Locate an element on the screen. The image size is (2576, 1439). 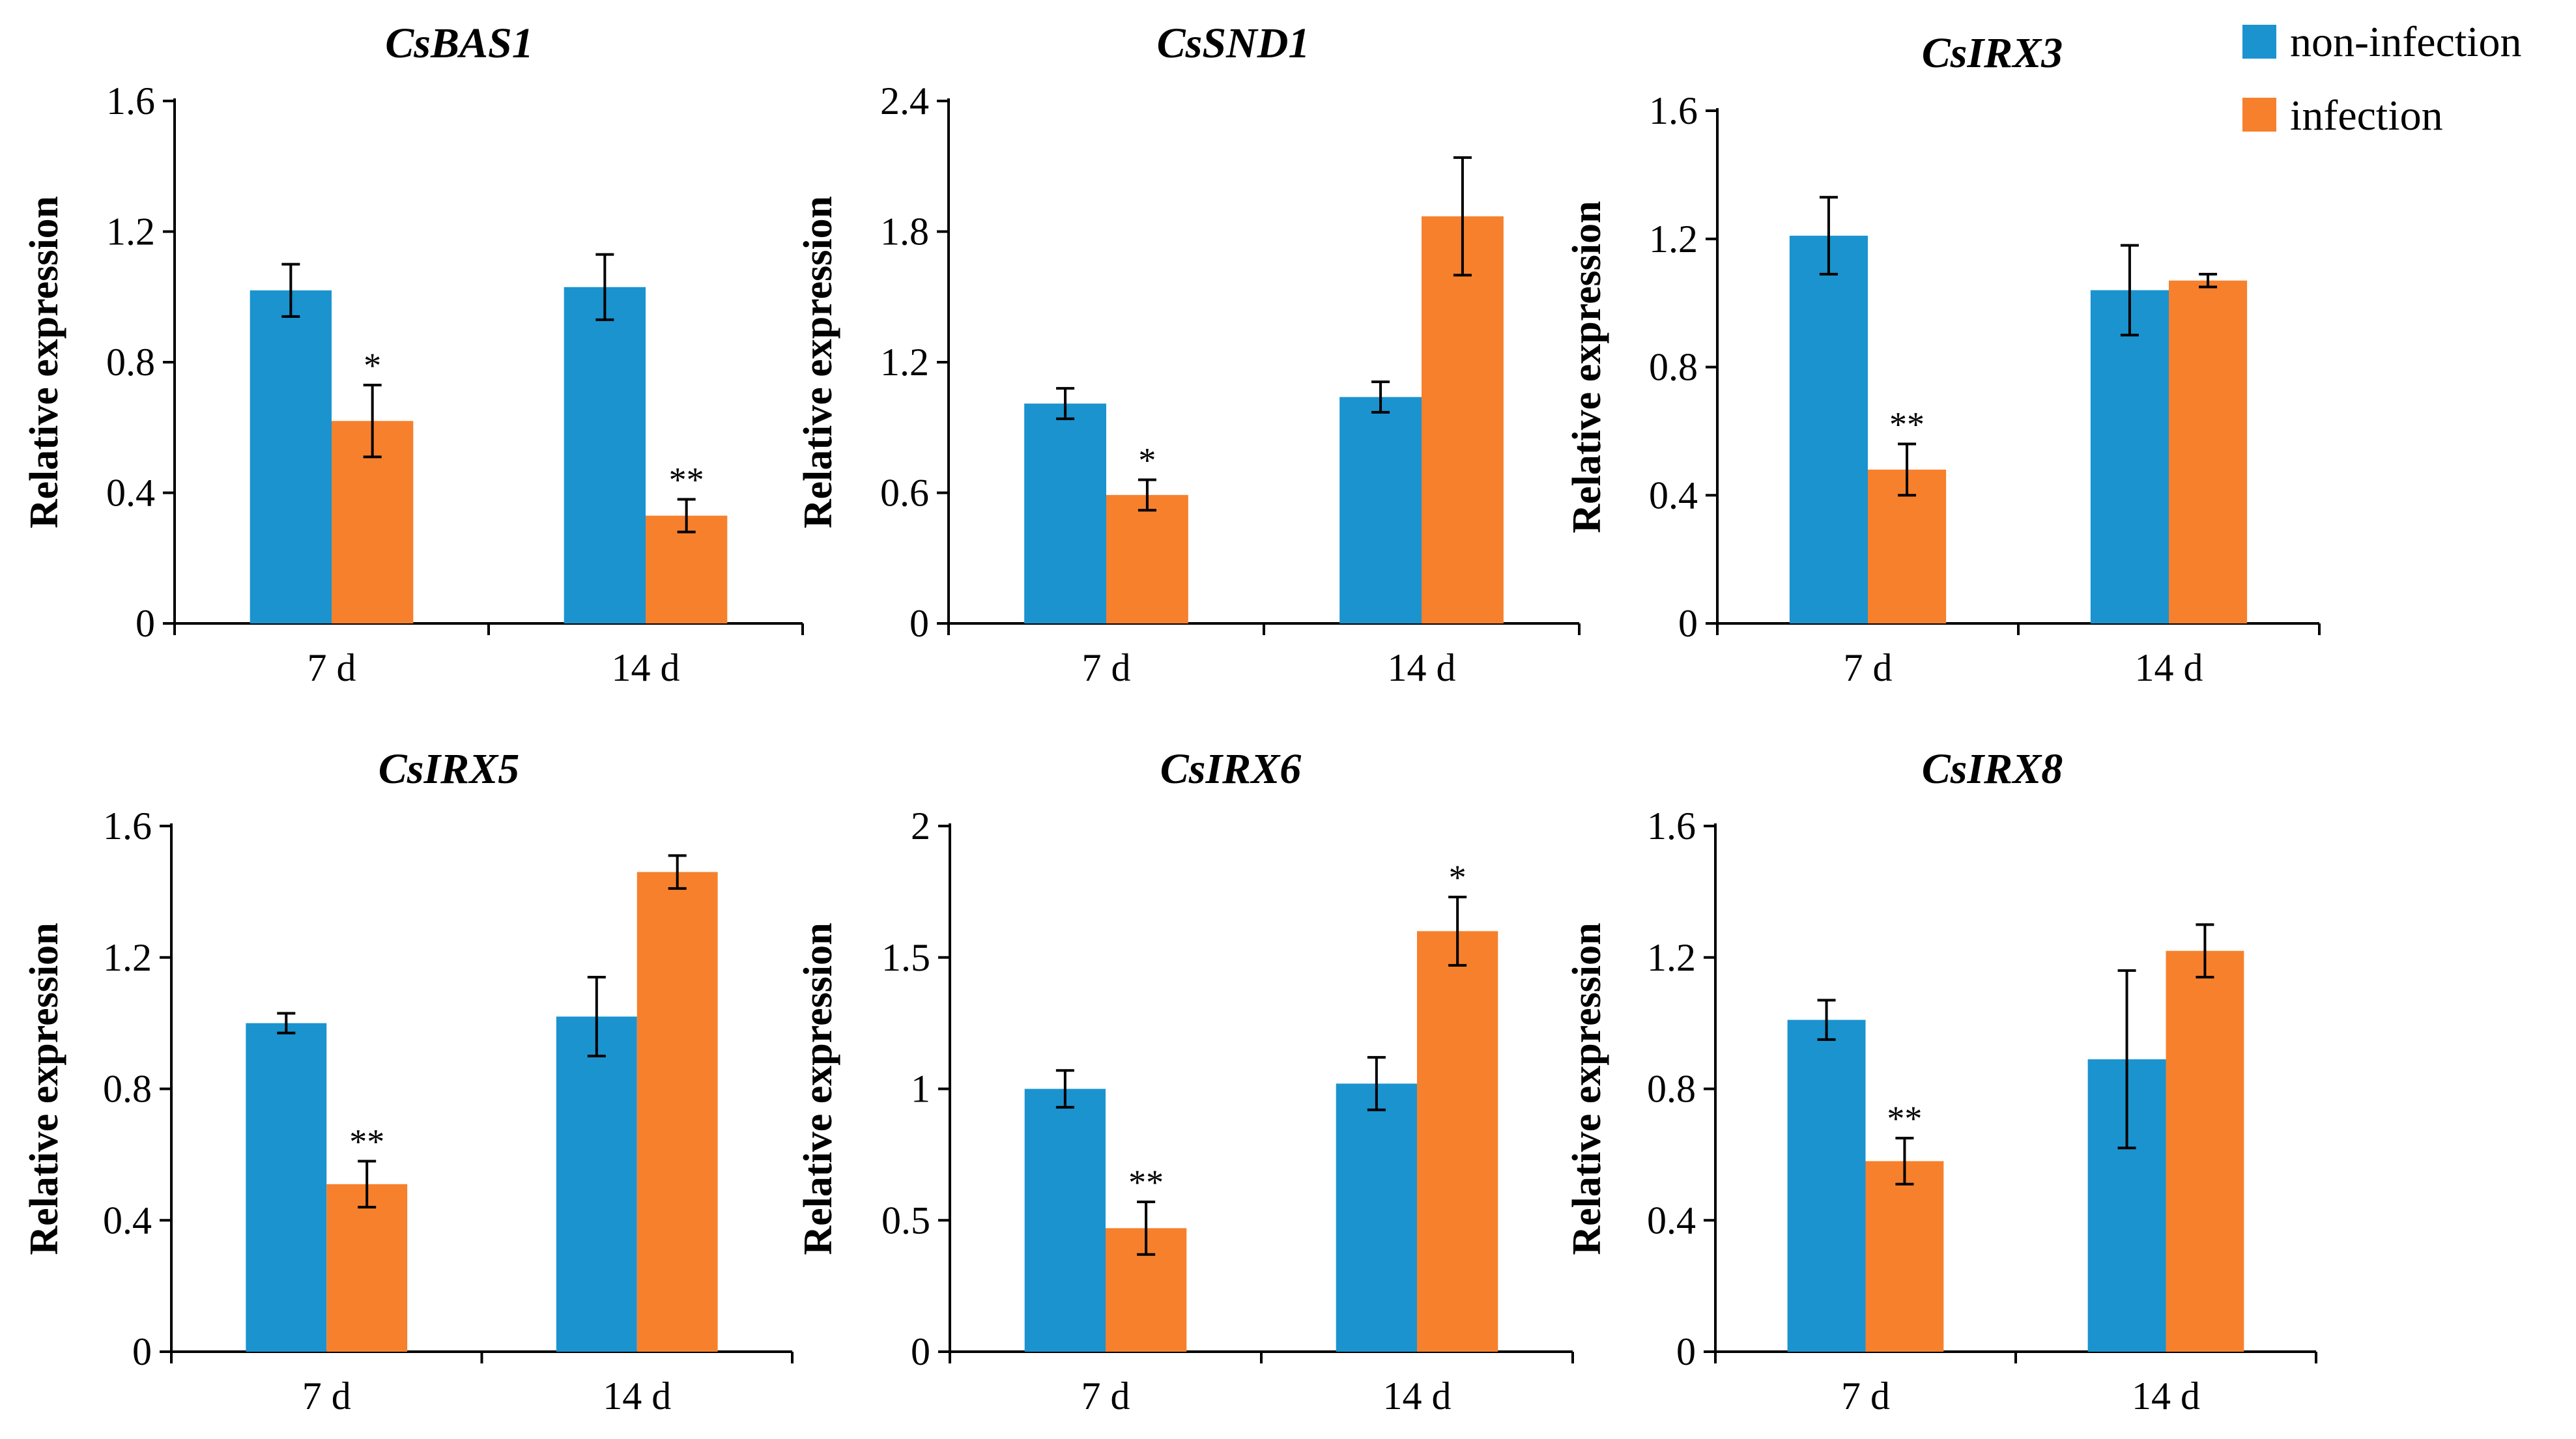
y-tick-label: 1 is located at coordinates (921, 1089).